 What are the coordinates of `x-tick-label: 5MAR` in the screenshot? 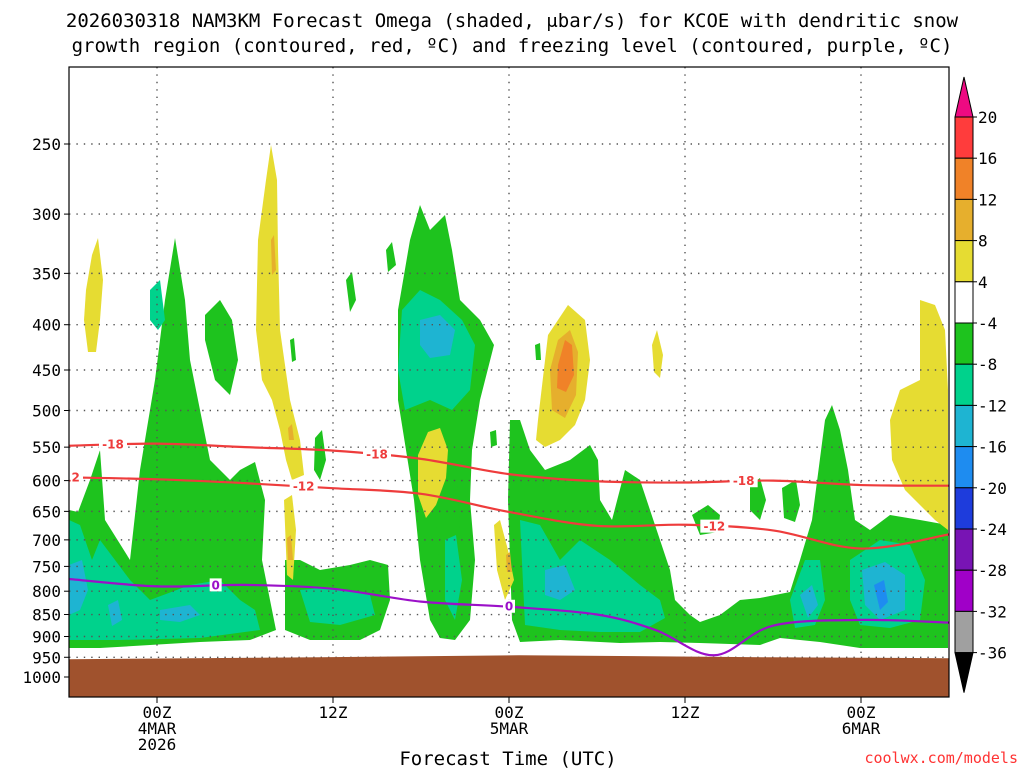 It's located at (509, 728).